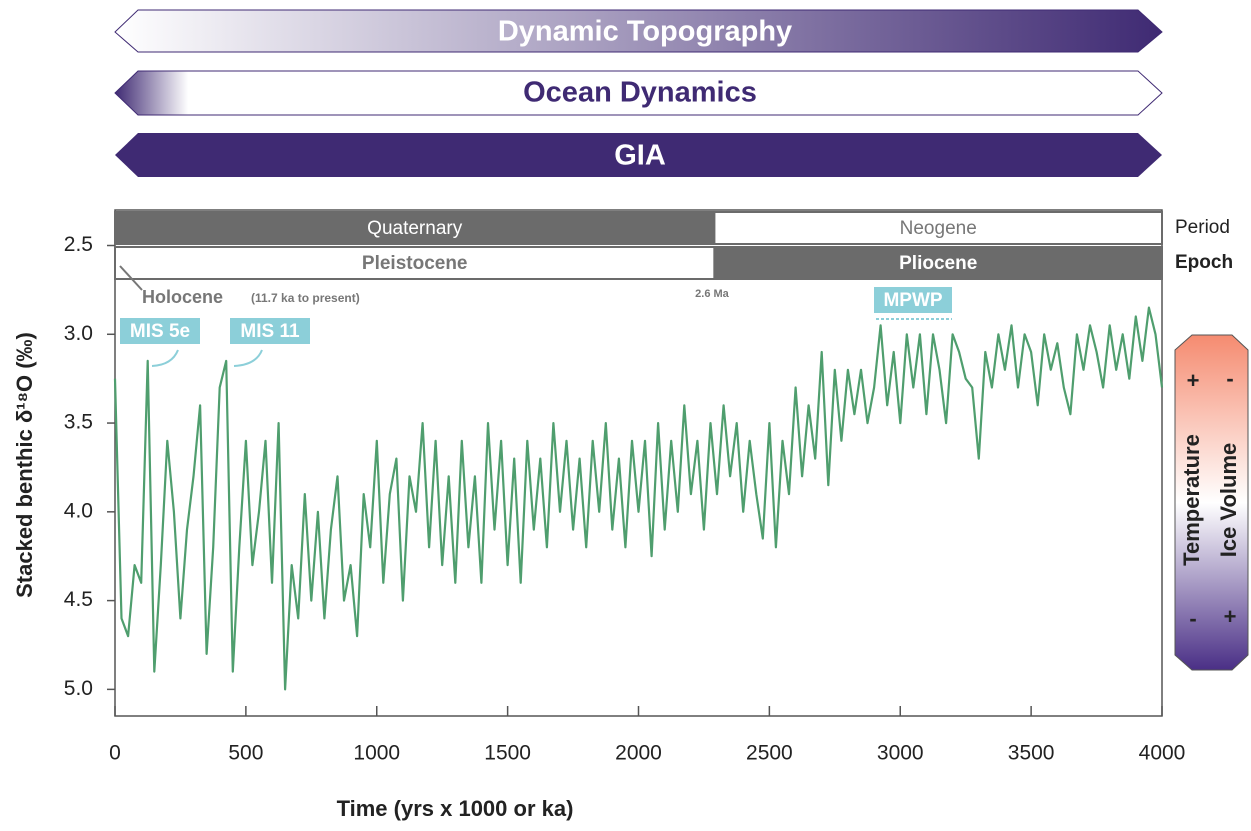  I want to click on time-unit-label: Pliocene, so click(938, 263).